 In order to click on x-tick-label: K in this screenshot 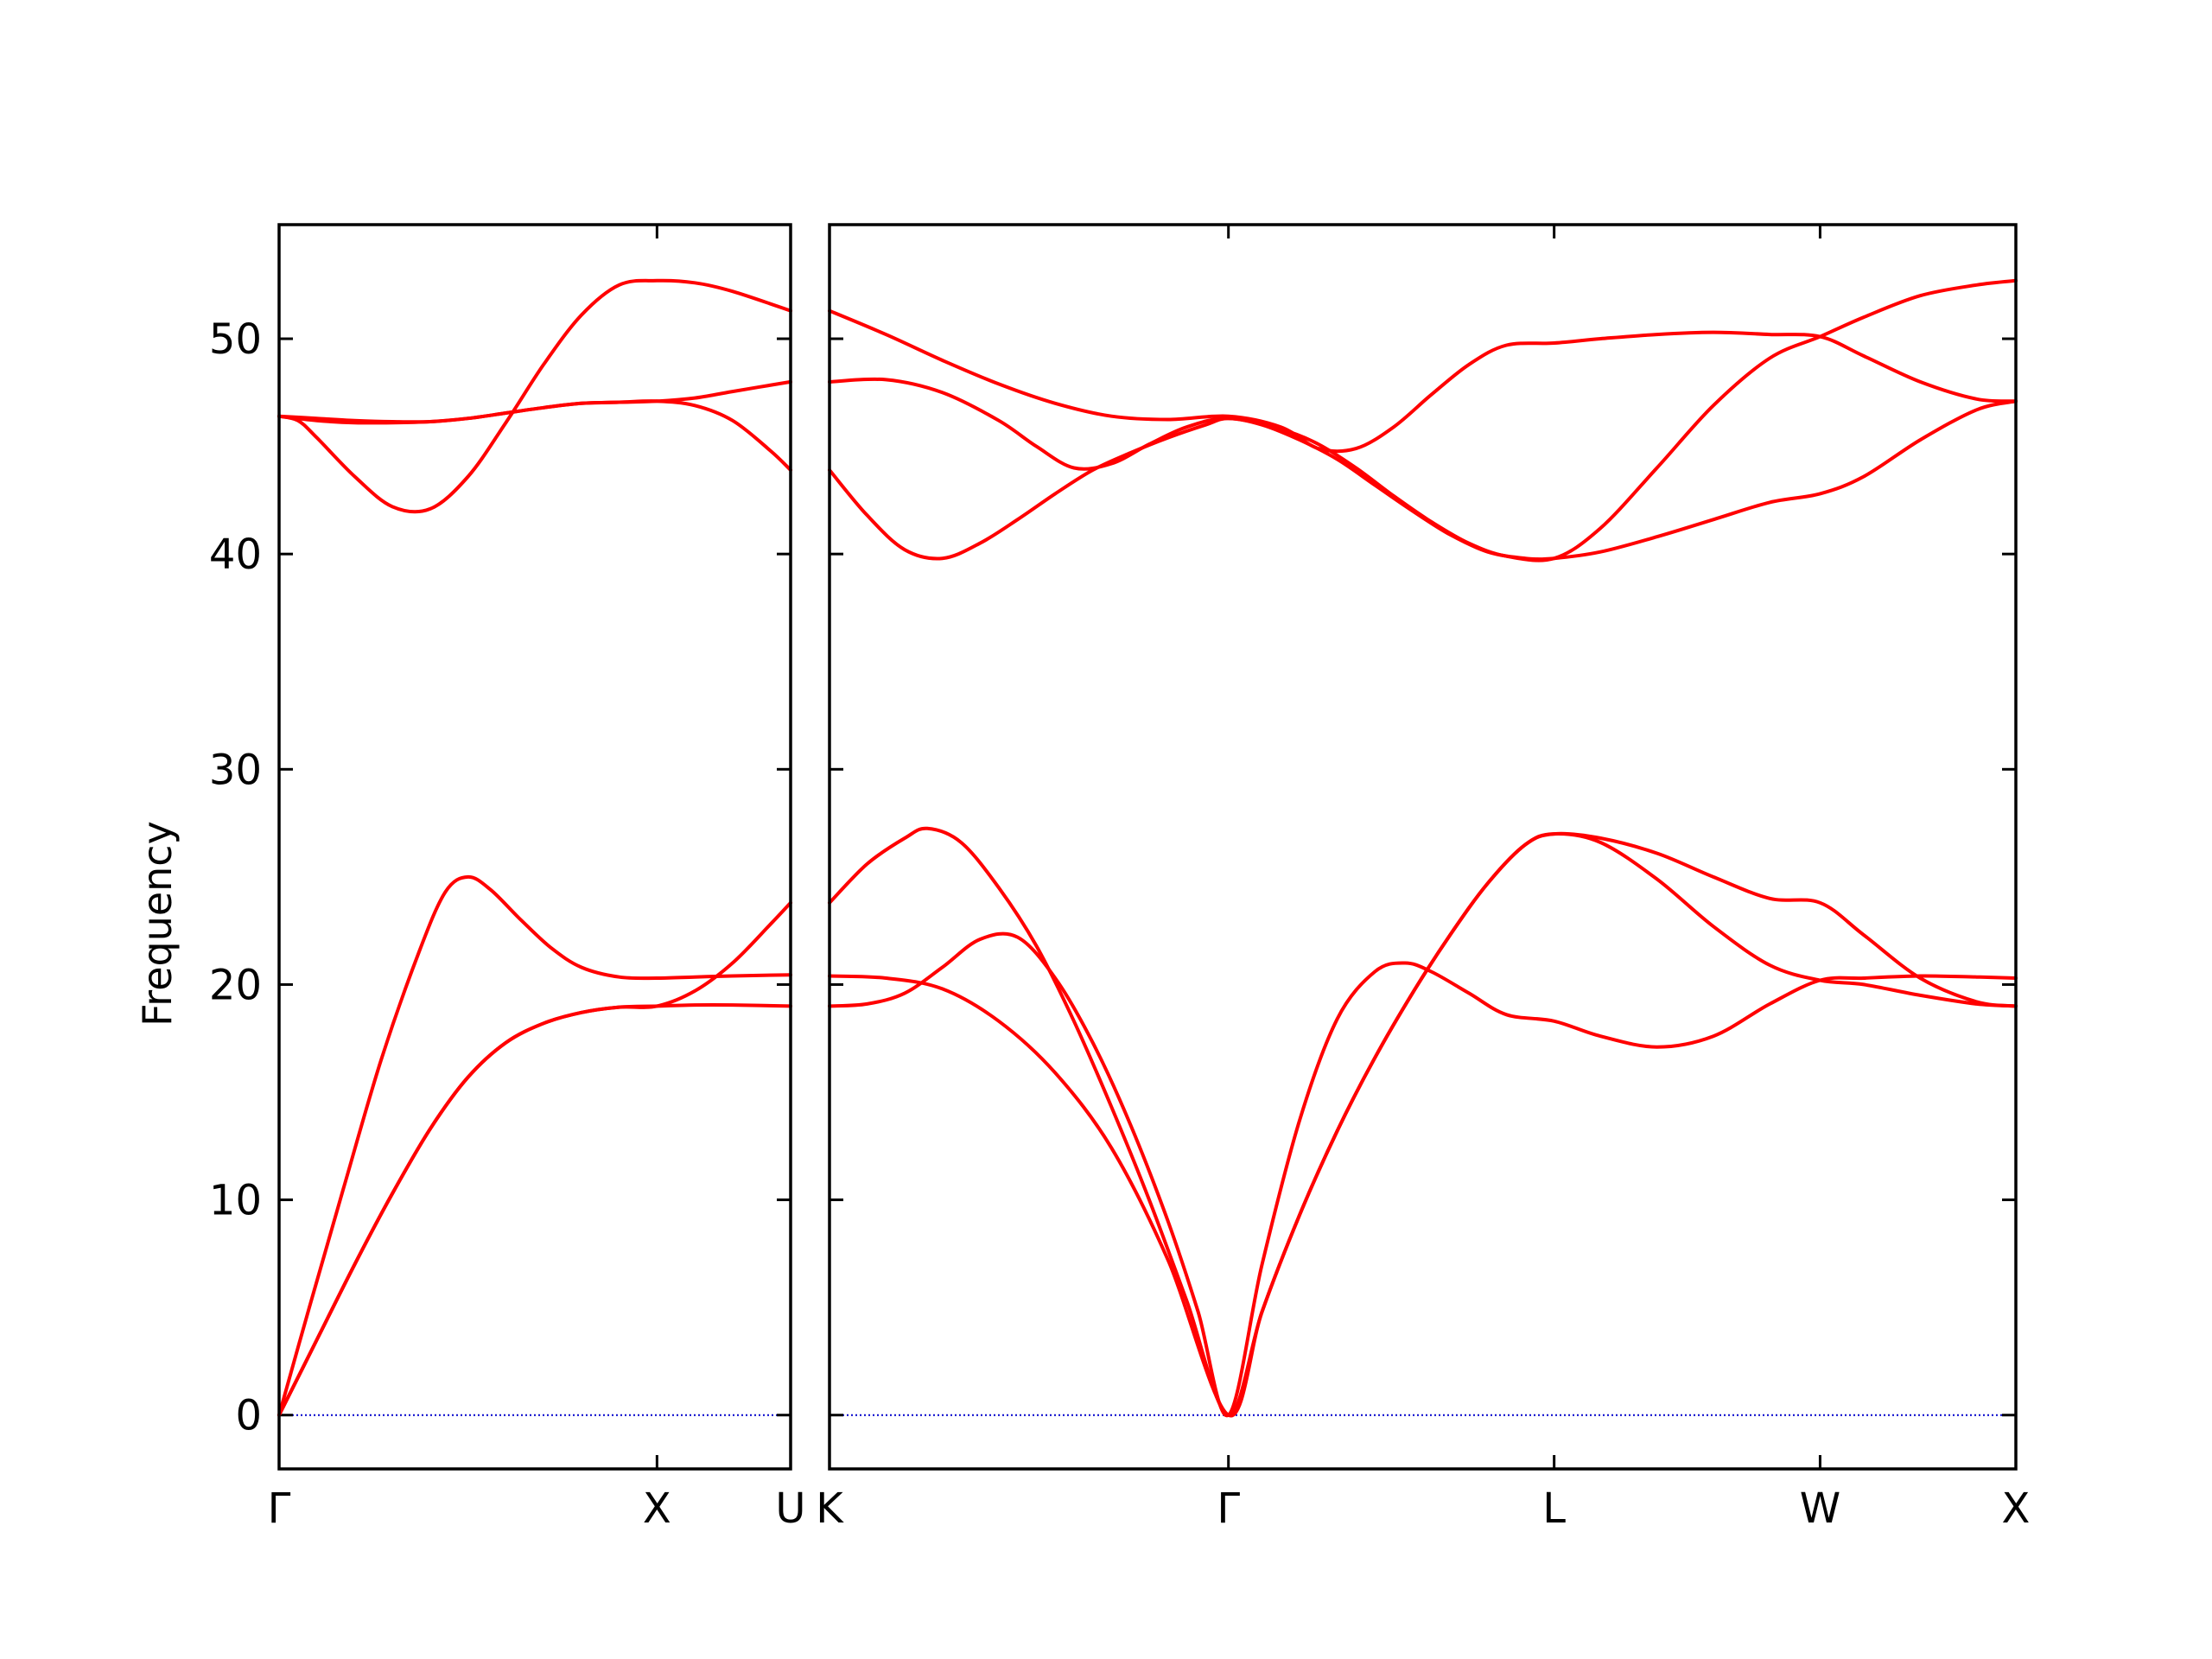, I will do `click(830, 1508)`.